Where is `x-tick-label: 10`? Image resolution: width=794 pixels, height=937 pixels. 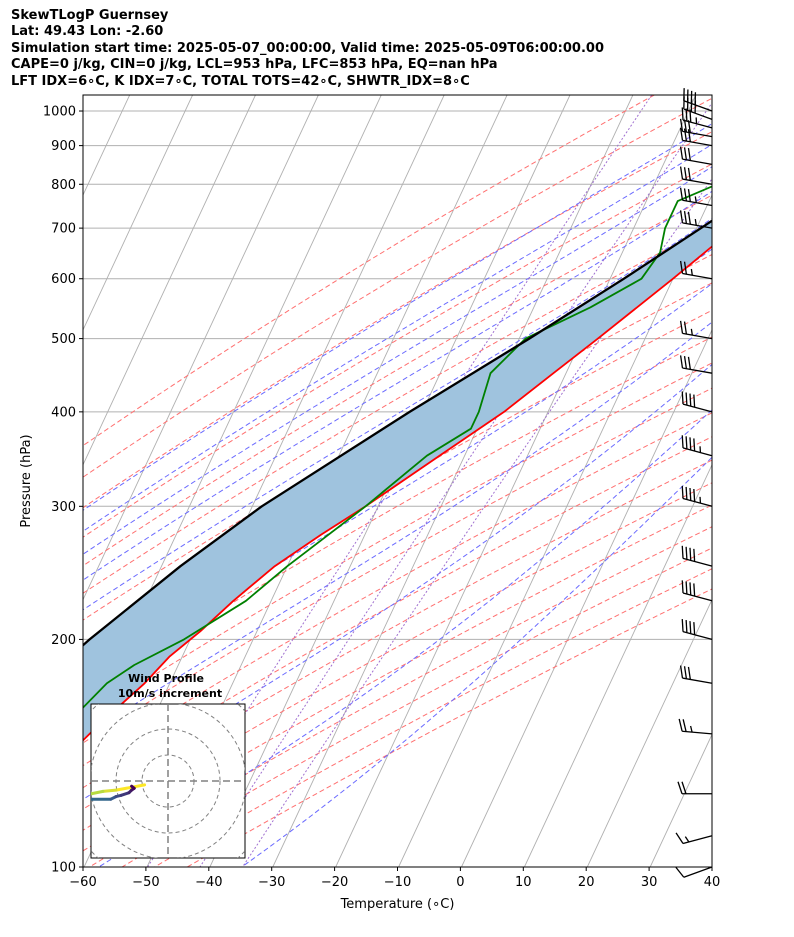 x-tick-label: 10 is located at coordinates (523, 882).